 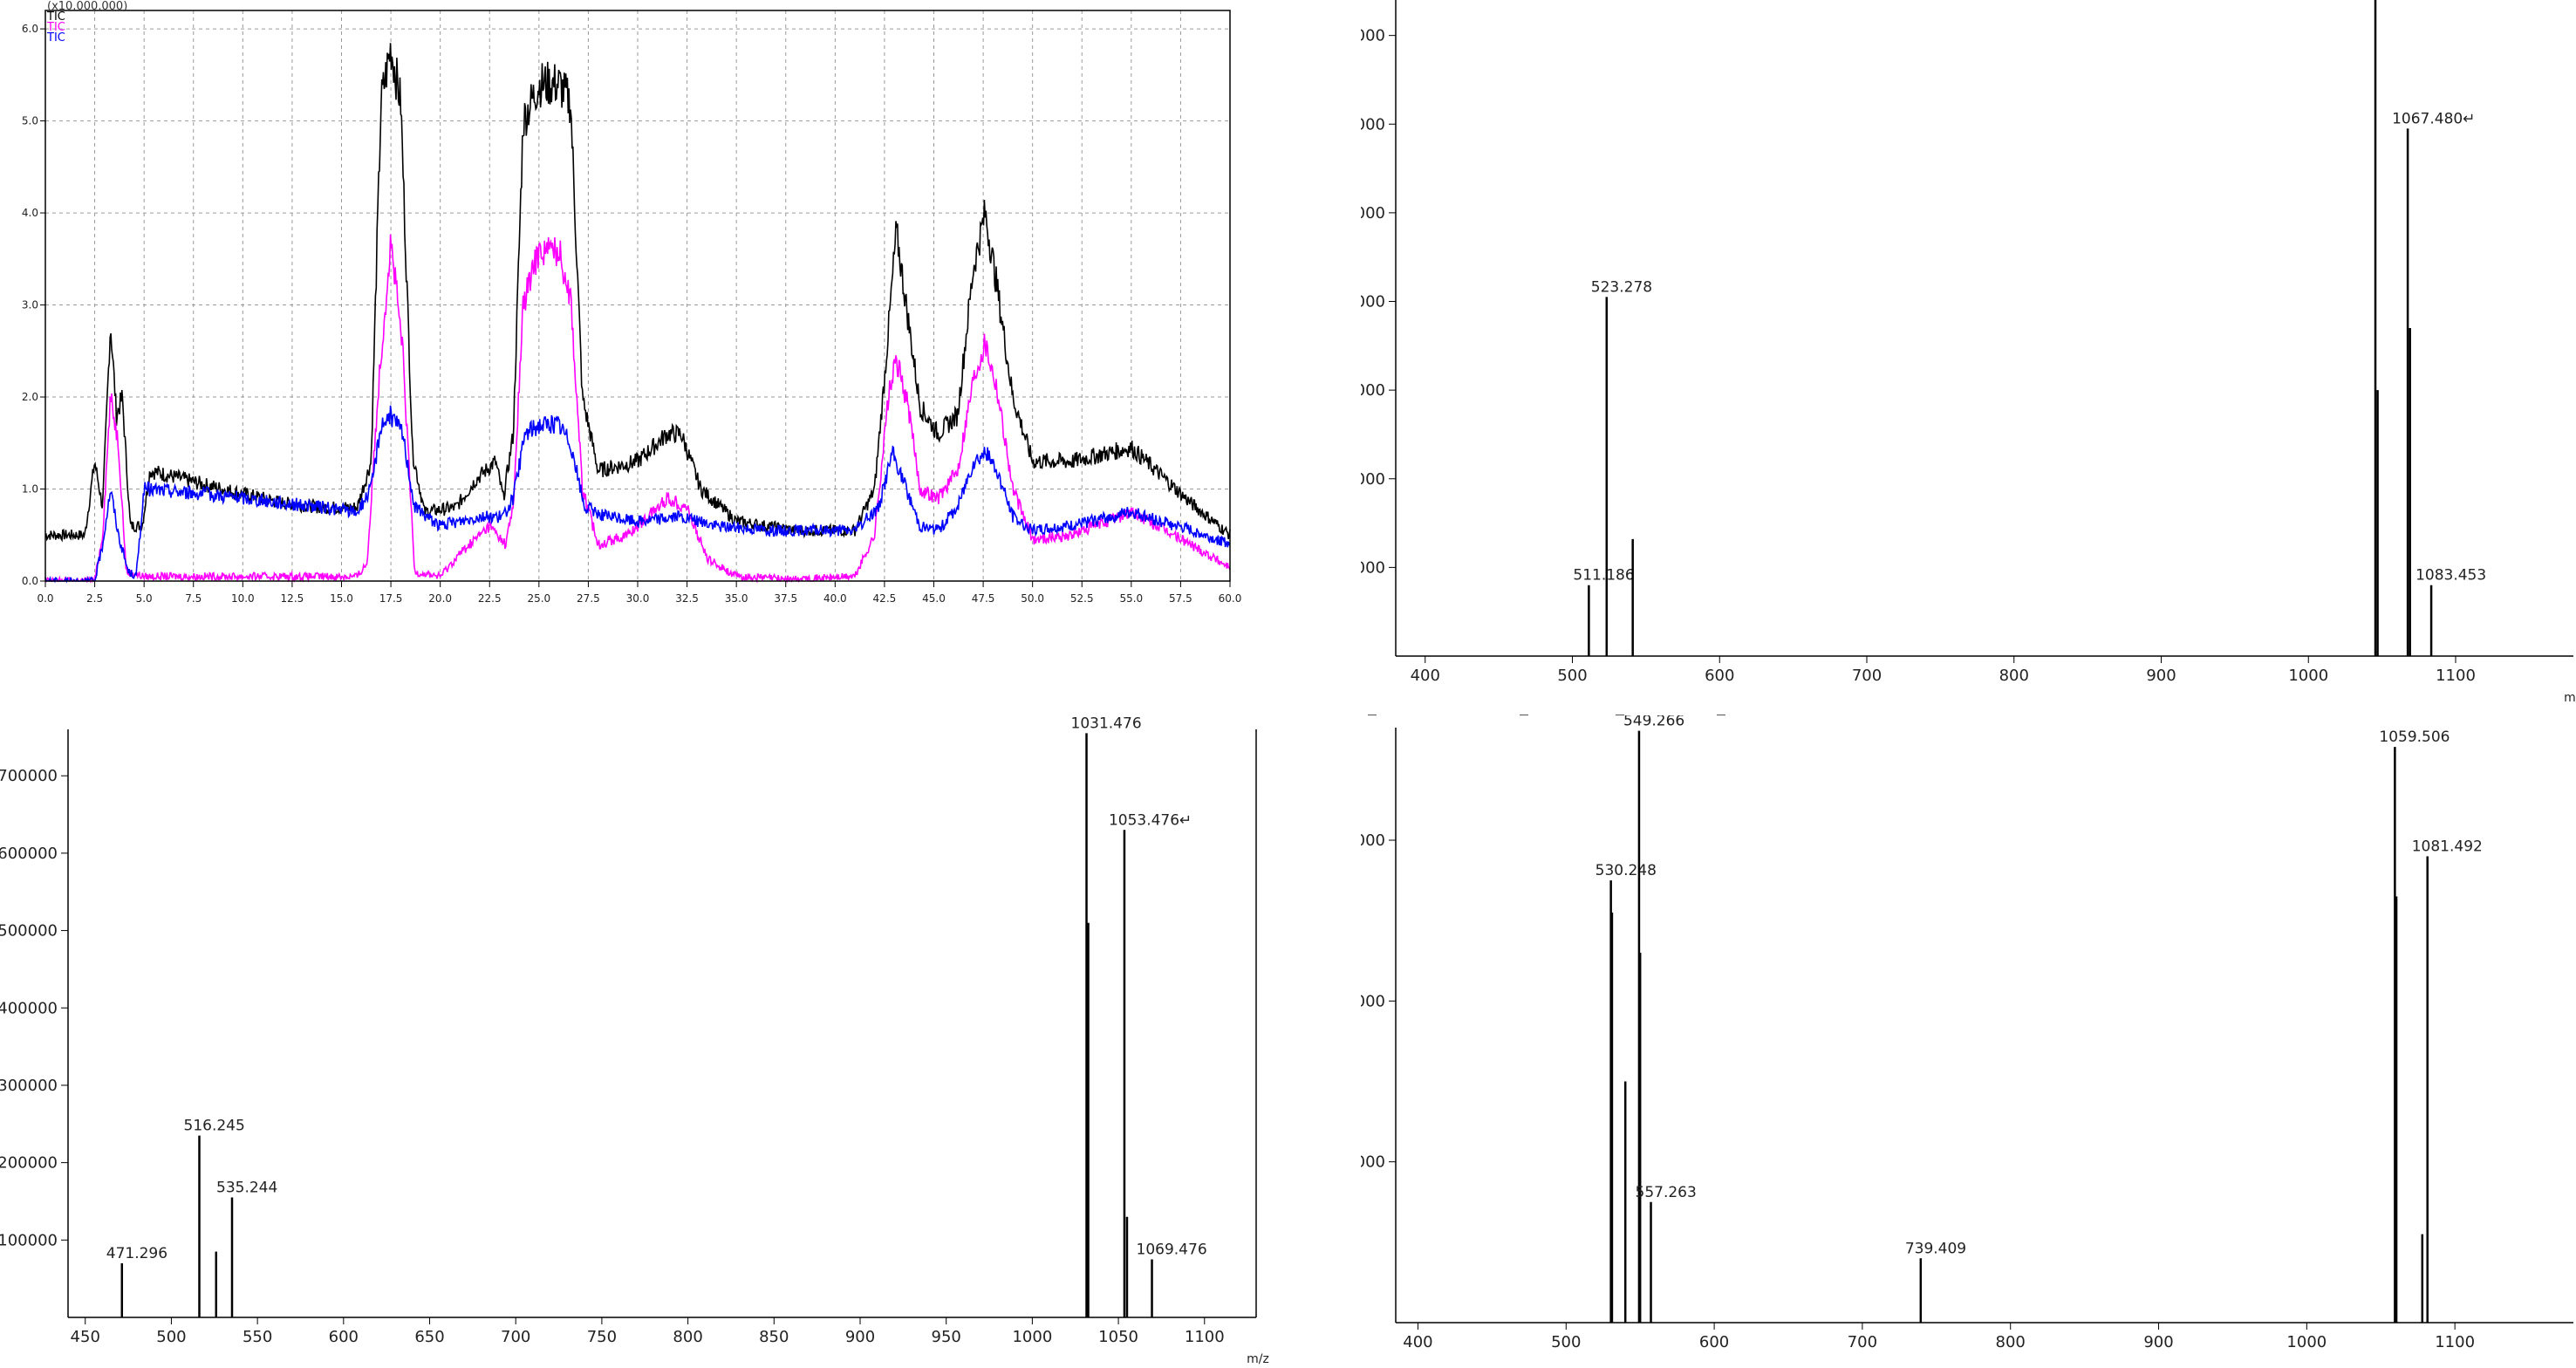 I want to click on ms2-x-tick-label: 950, so click(x=946, y=1337).